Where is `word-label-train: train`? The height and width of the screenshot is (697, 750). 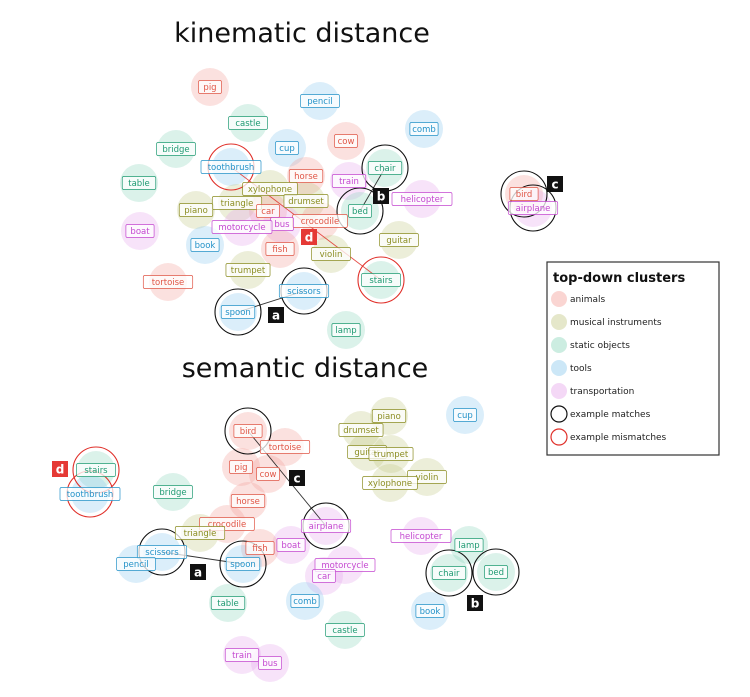 word-label-train: train is located at coordinates (242, 655).